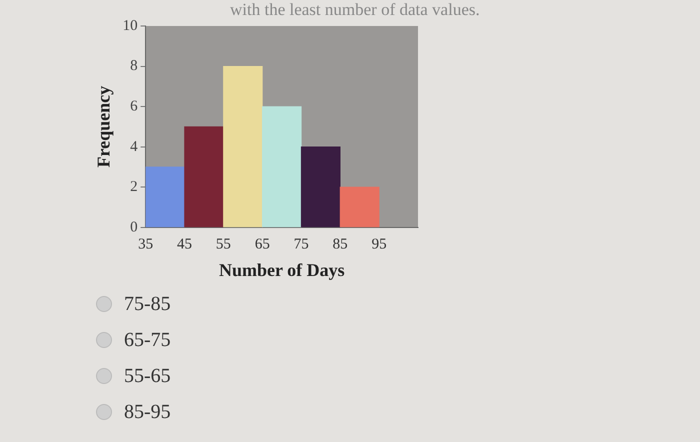 This screenshot has width=700, height=442. I want to click on x-axis-title: Number of Days, so click(281, 270).